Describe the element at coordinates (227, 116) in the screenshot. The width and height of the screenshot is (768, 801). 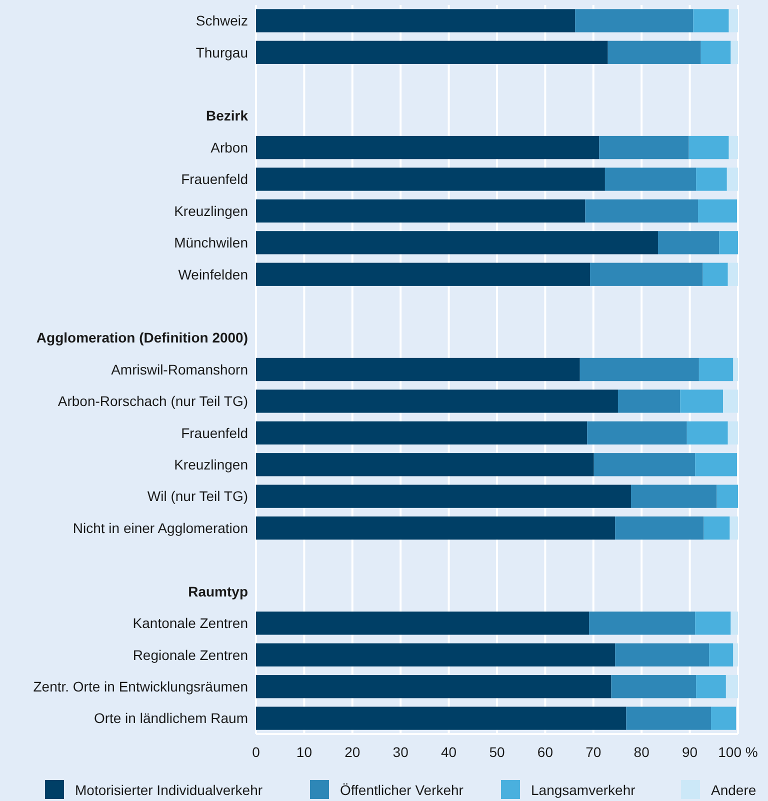
I see `y-tick-label: Bezirk` at that location.